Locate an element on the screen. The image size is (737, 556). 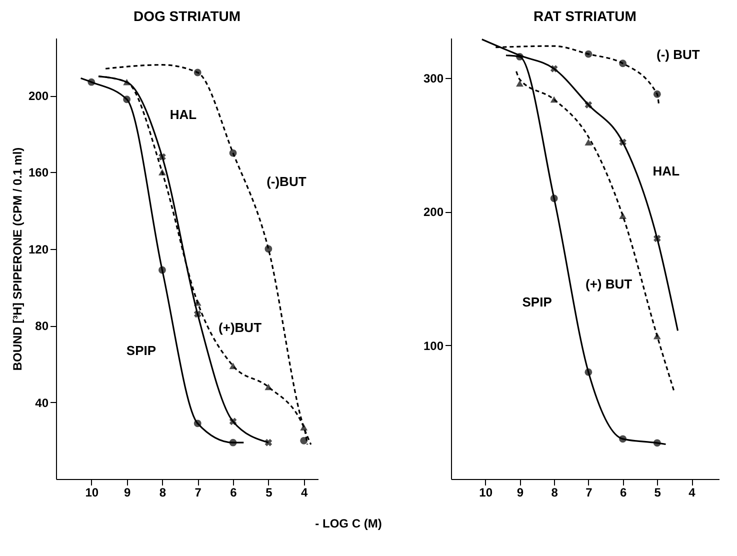
series-label: (-) BUT is located at coordinates (678, 54).